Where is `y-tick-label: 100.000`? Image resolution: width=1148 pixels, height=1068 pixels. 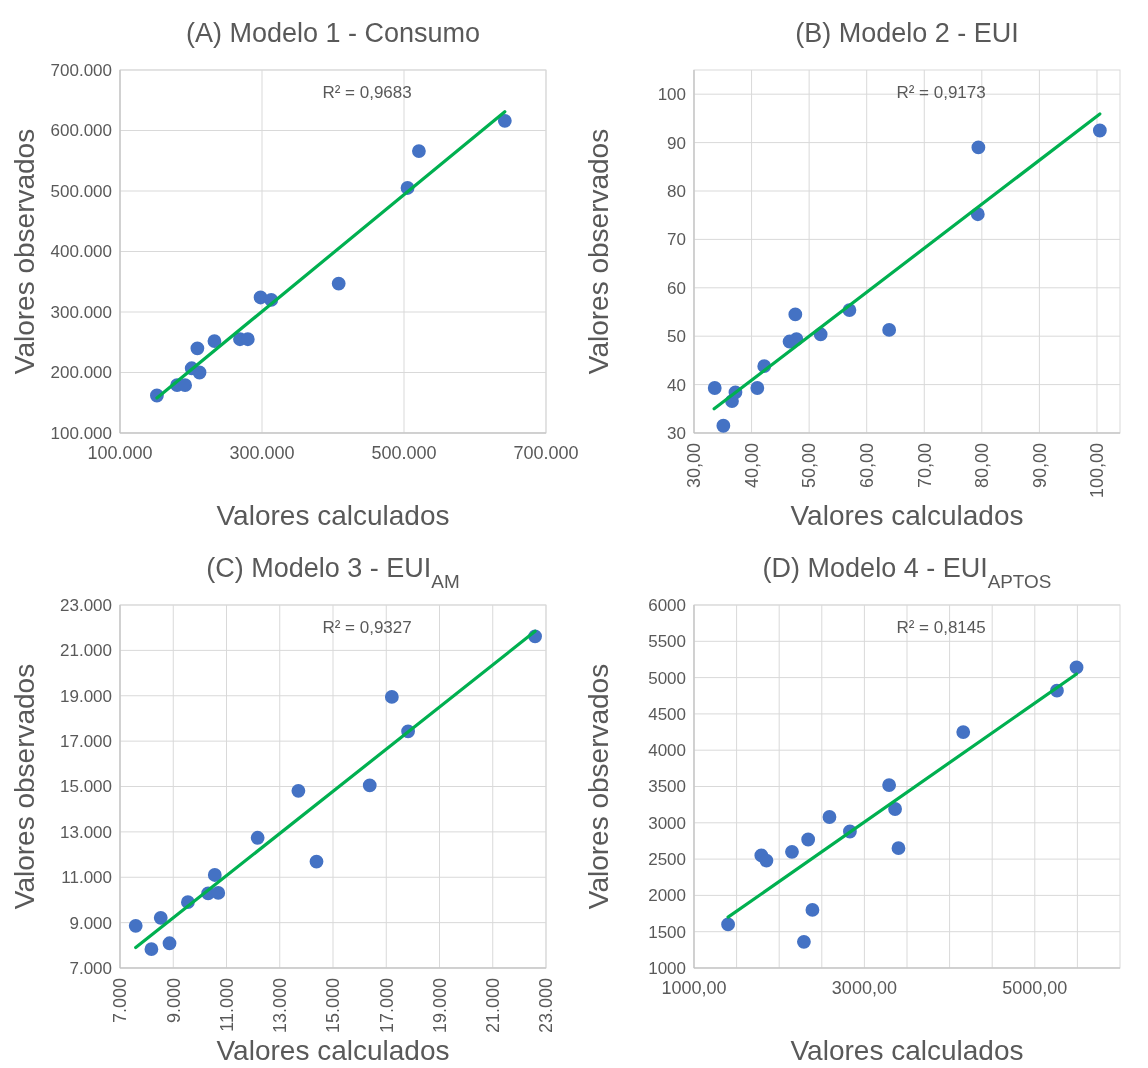 y-tick-label: 100.000 is located at coordinates (81, 433).